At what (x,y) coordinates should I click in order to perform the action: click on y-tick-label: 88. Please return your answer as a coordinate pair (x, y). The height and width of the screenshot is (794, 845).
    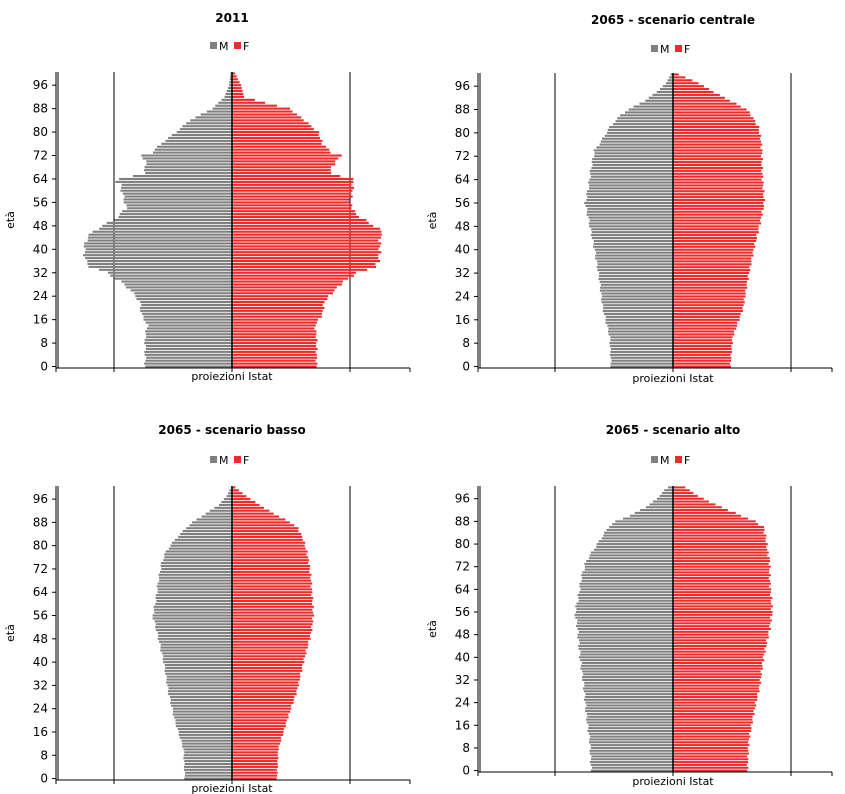
    Looking at the image, I should click on (462, 521).